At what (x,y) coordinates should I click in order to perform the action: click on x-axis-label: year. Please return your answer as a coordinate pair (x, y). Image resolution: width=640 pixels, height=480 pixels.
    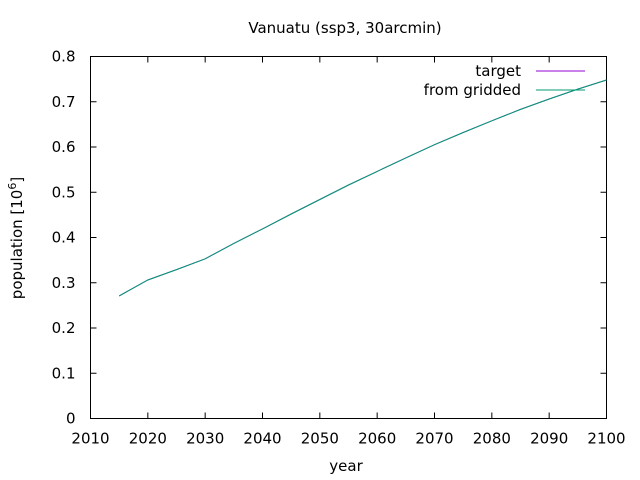
    Looking at the image, I should click on (346, 466).